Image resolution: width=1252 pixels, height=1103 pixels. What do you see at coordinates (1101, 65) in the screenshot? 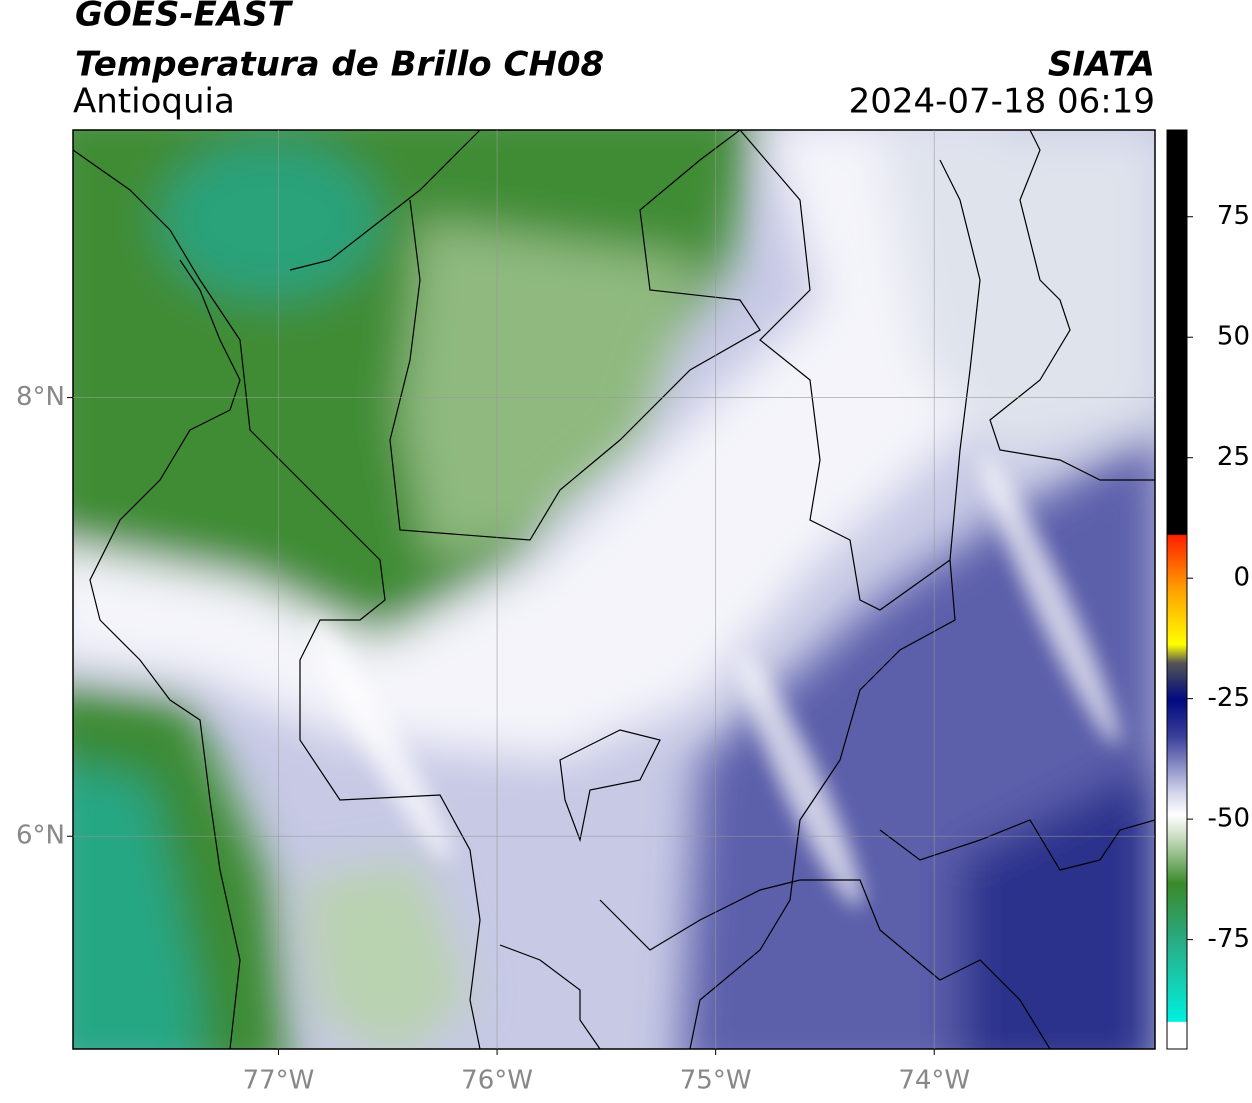
I see `source: SIATA` at bounding box center [1101, 65].